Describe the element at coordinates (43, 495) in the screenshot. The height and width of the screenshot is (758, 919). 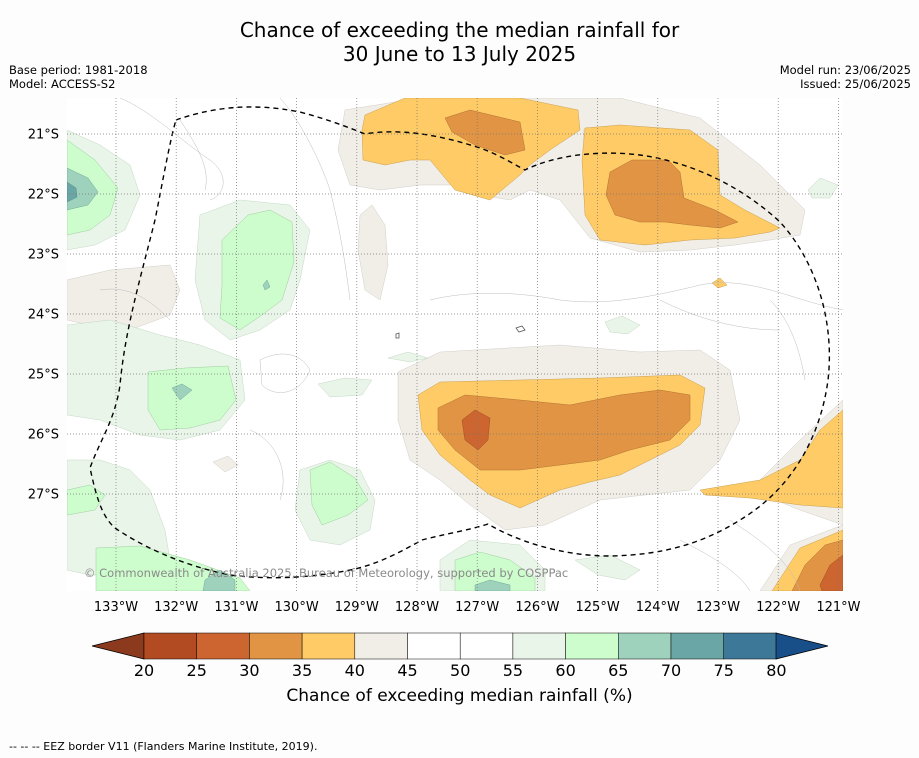
I see `latitude-label: 27°S` at that location.